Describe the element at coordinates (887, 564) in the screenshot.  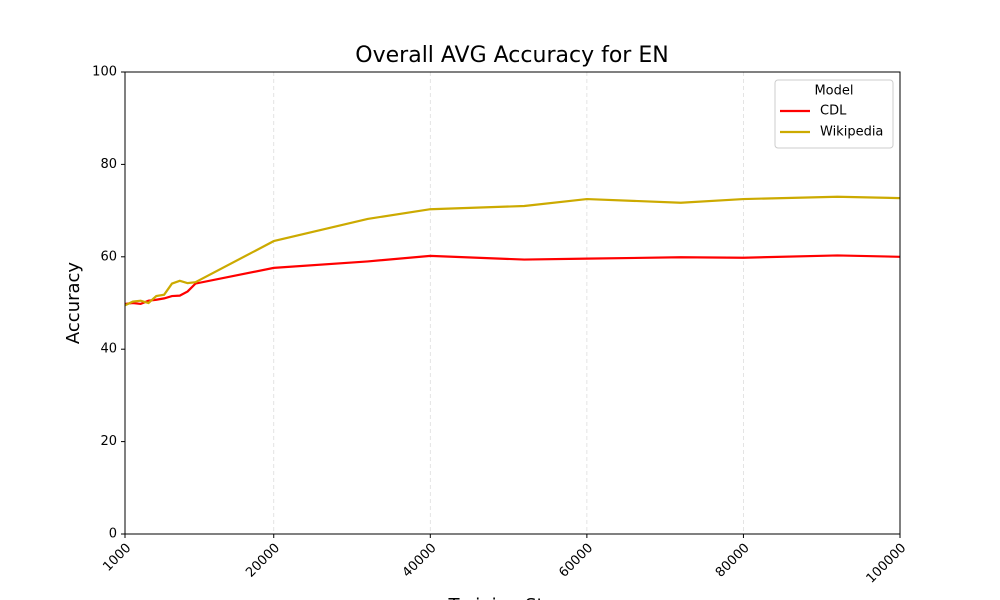
I see `x-tick-label: 100000` at that location.